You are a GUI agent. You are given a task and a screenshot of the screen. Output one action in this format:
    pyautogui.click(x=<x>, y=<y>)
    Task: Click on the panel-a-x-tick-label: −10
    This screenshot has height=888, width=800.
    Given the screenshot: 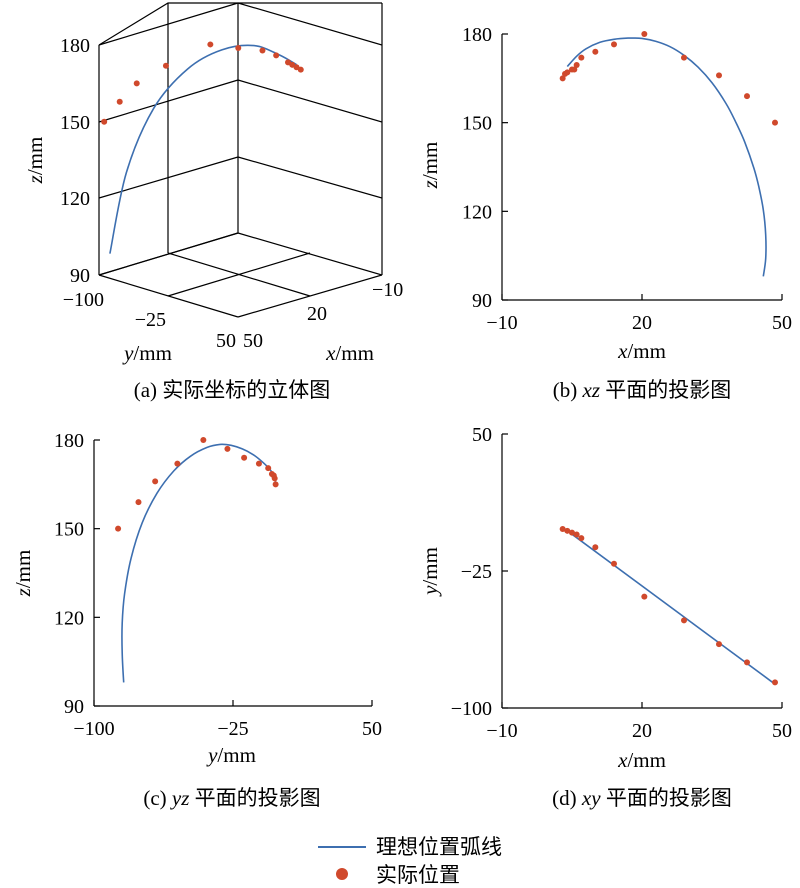 What is the action you would take?
    pyautogui.click(x=387, y=290)
    